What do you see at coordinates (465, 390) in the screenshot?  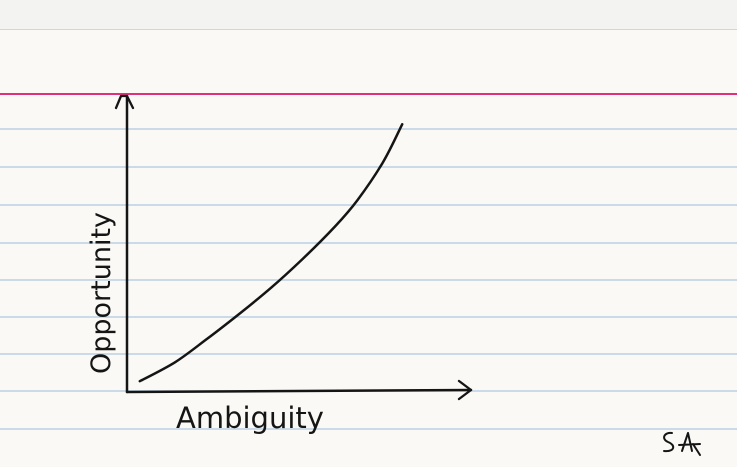 I see `x-axis-arrowhead` at bounding box center [465, 390].